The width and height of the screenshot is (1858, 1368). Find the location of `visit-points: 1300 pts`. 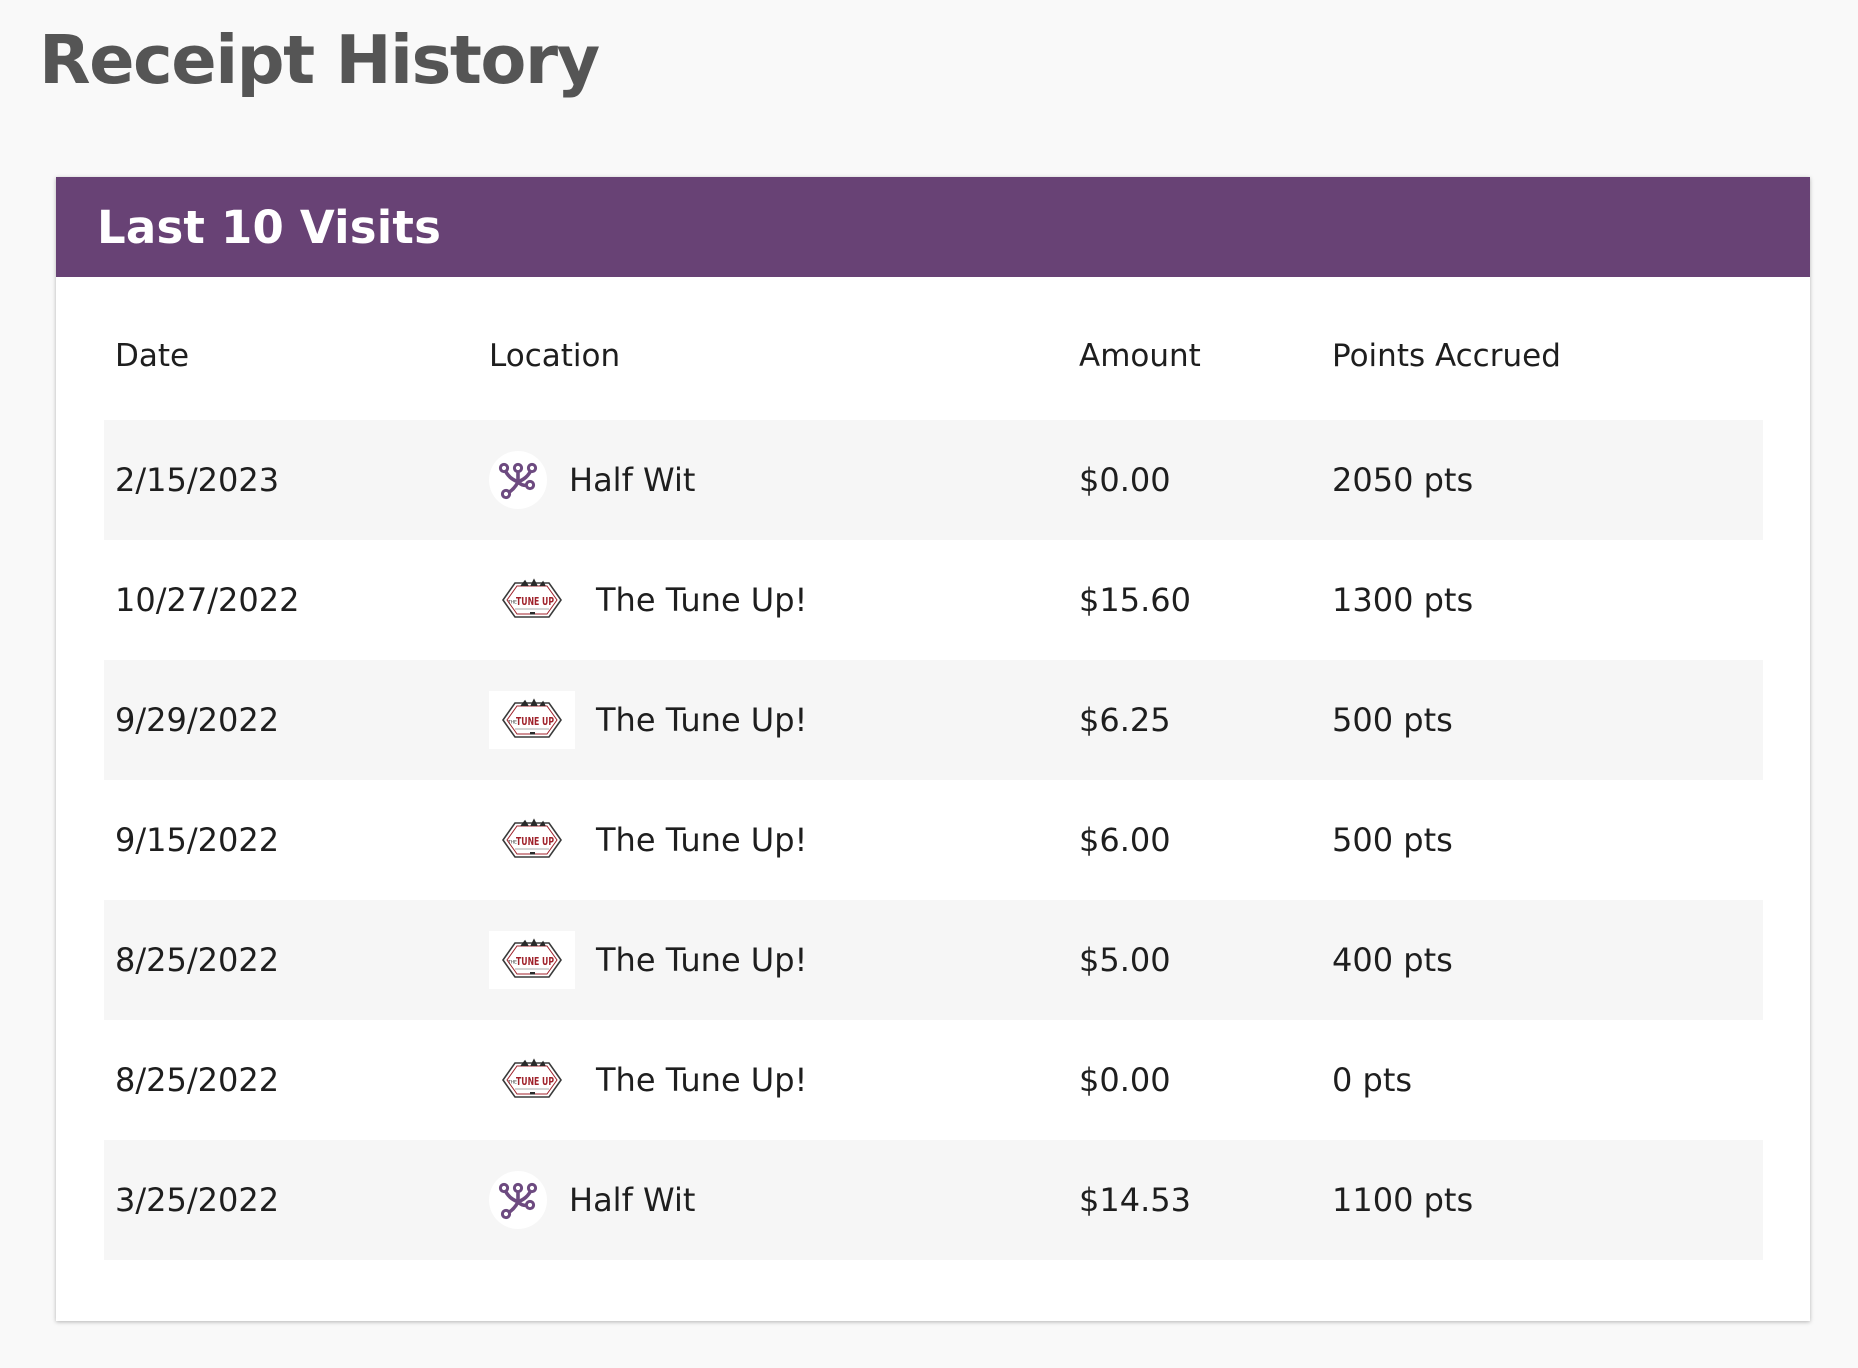

visit-points: 1300 pts is located at coordinates (1403, 600).